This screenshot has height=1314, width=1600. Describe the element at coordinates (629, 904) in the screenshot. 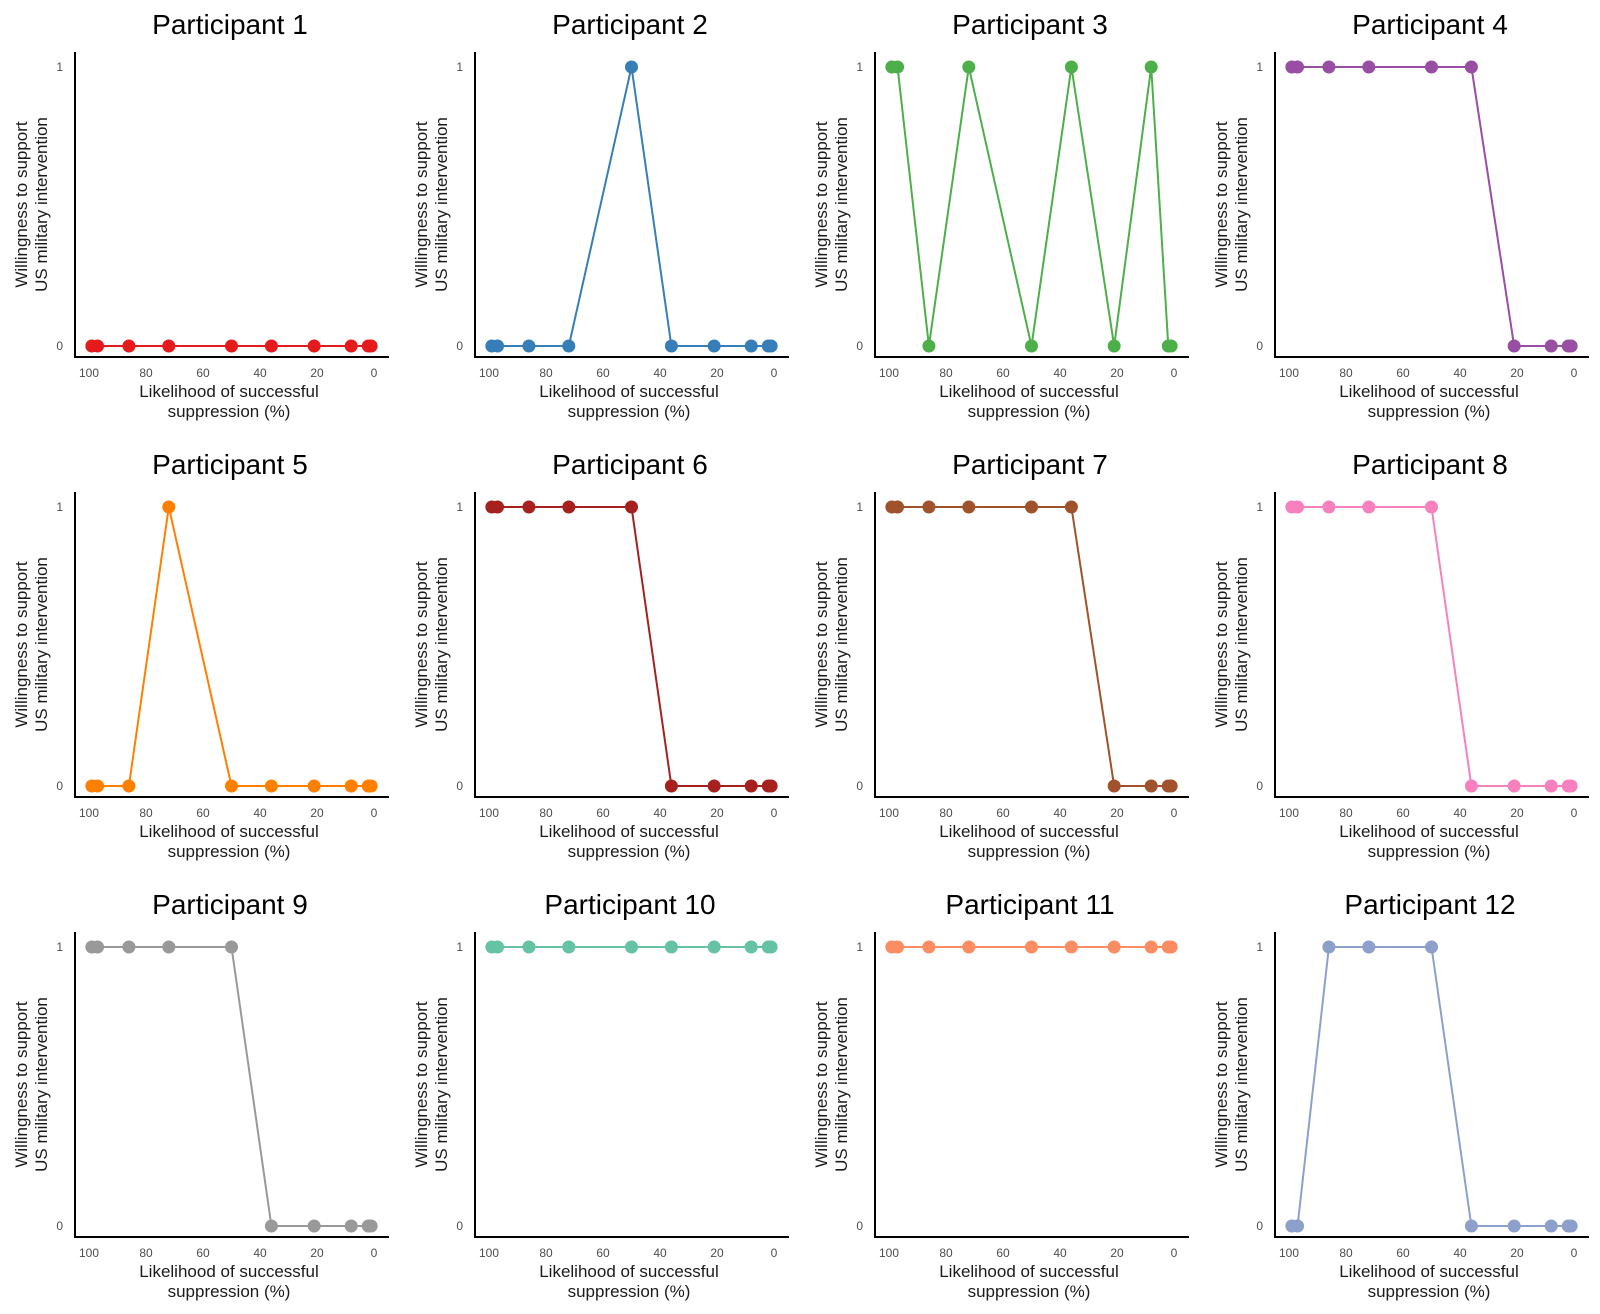

I see `panel-title: Participant 10` at that location.